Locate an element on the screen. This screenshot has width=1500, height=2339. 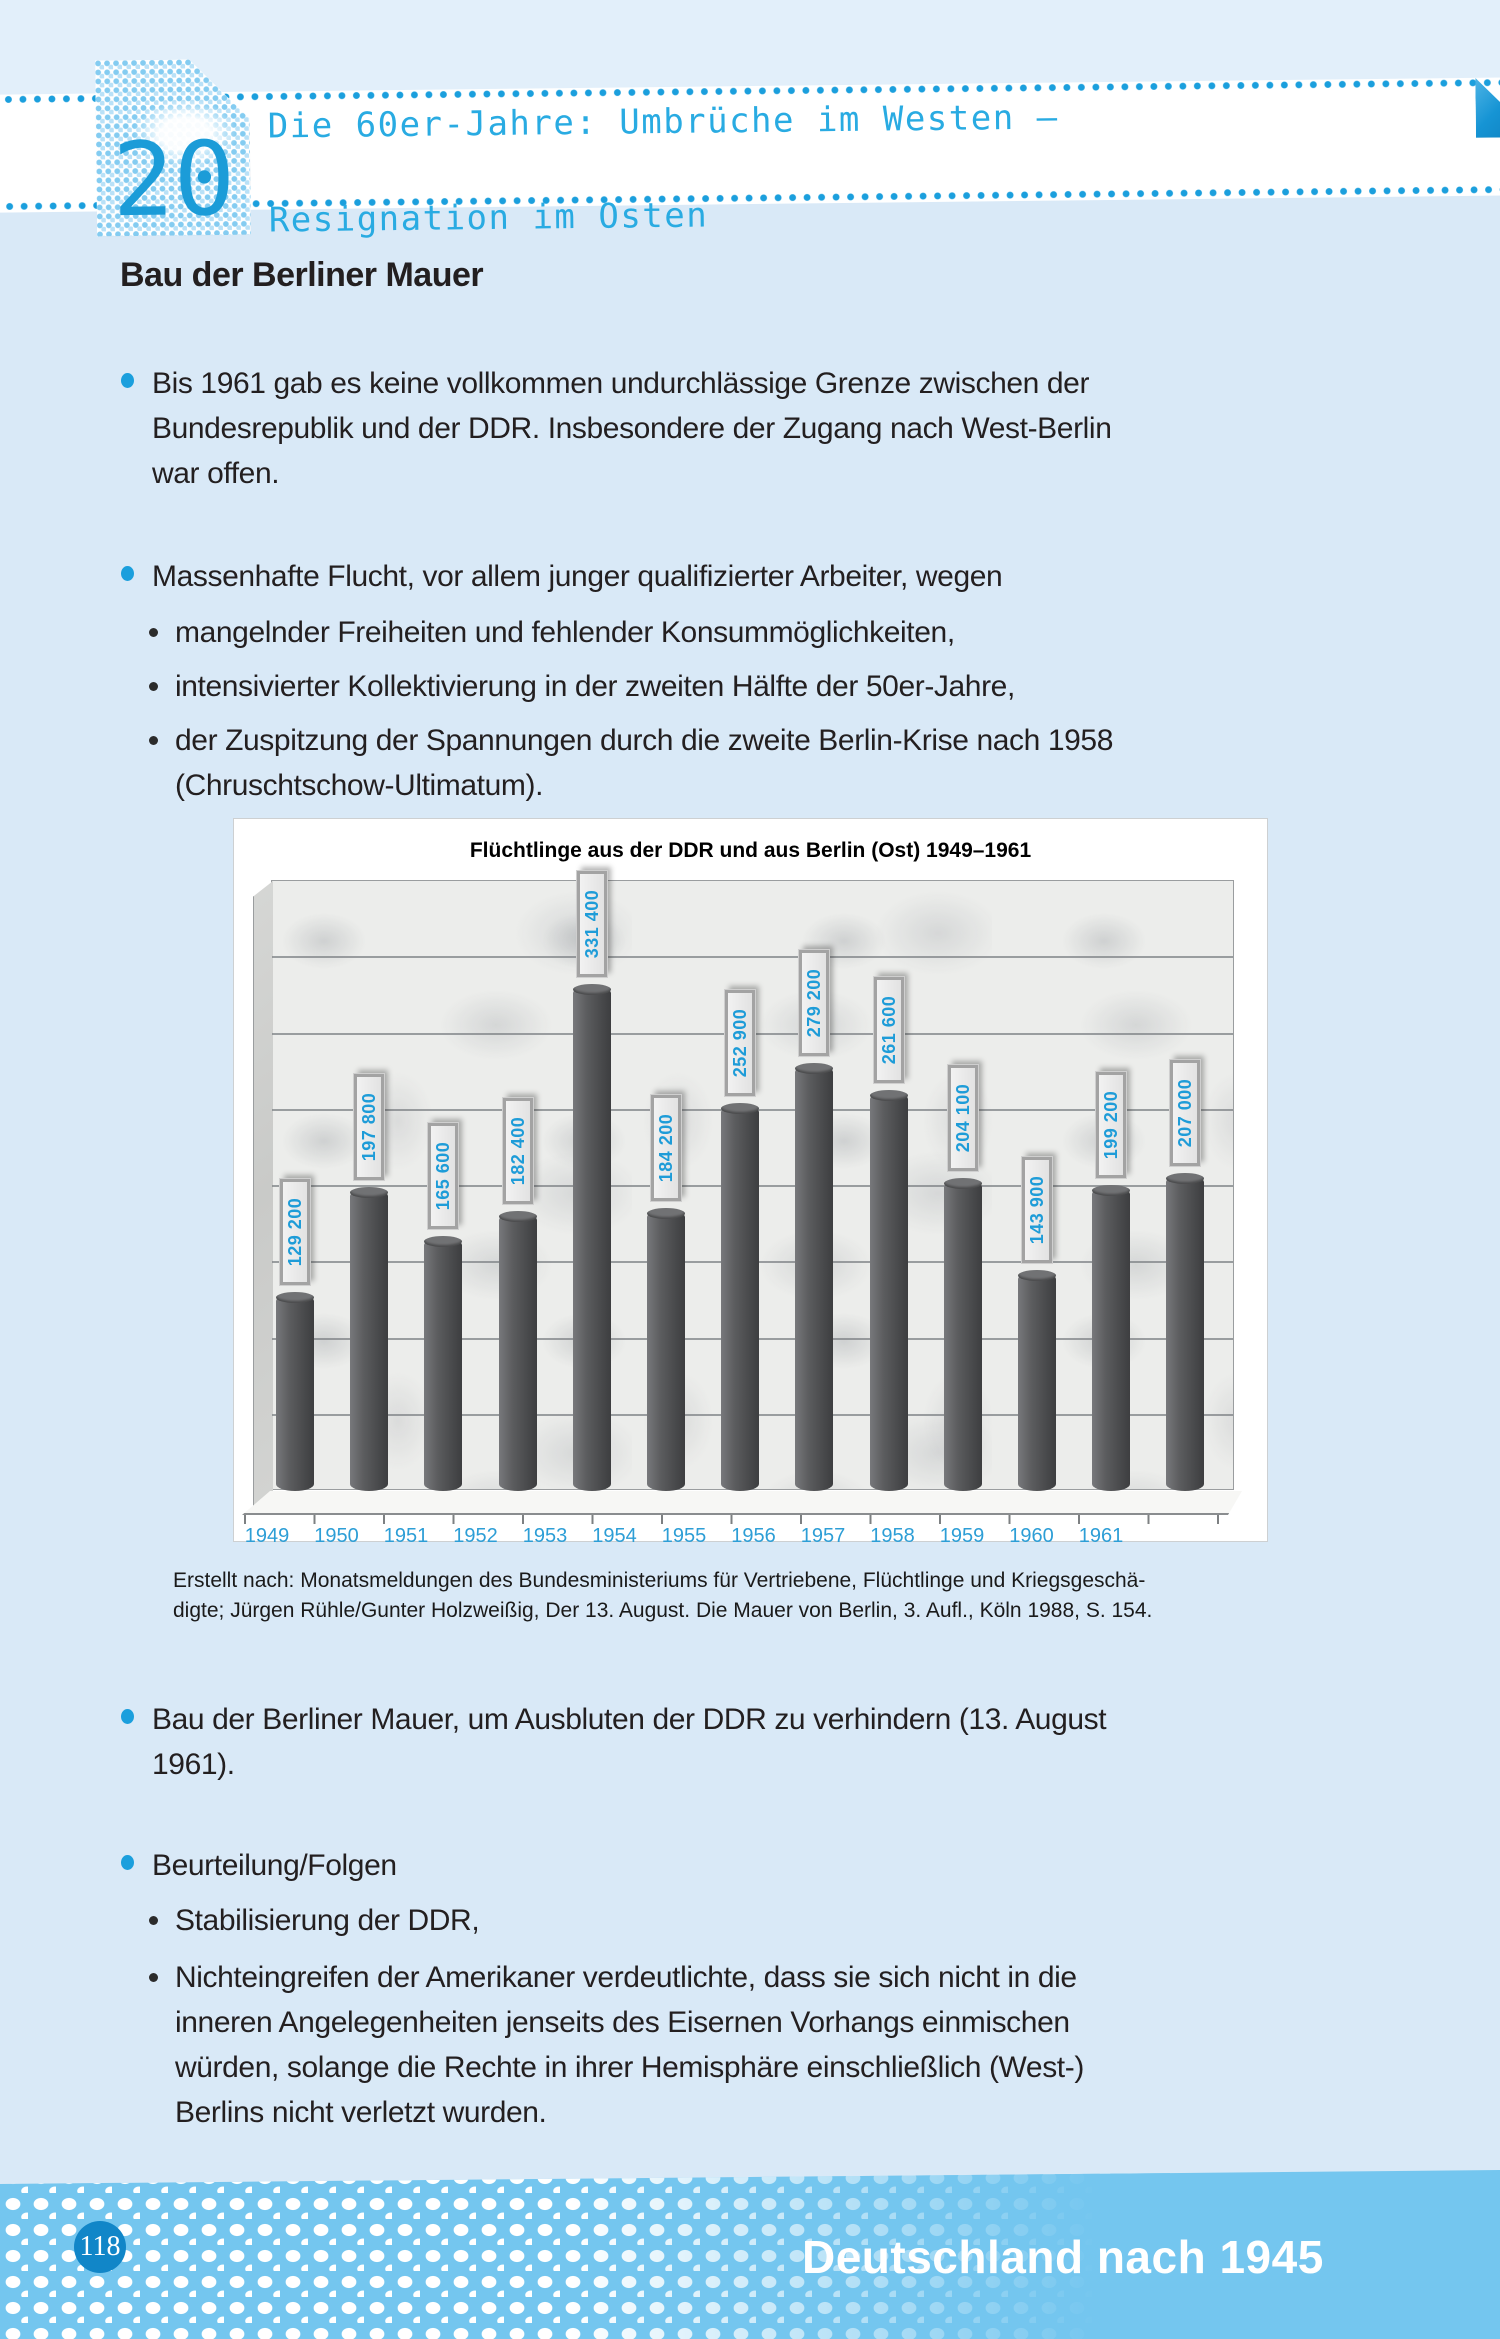
x-axis-label: 1953 is located at coordinates (545, 1536).